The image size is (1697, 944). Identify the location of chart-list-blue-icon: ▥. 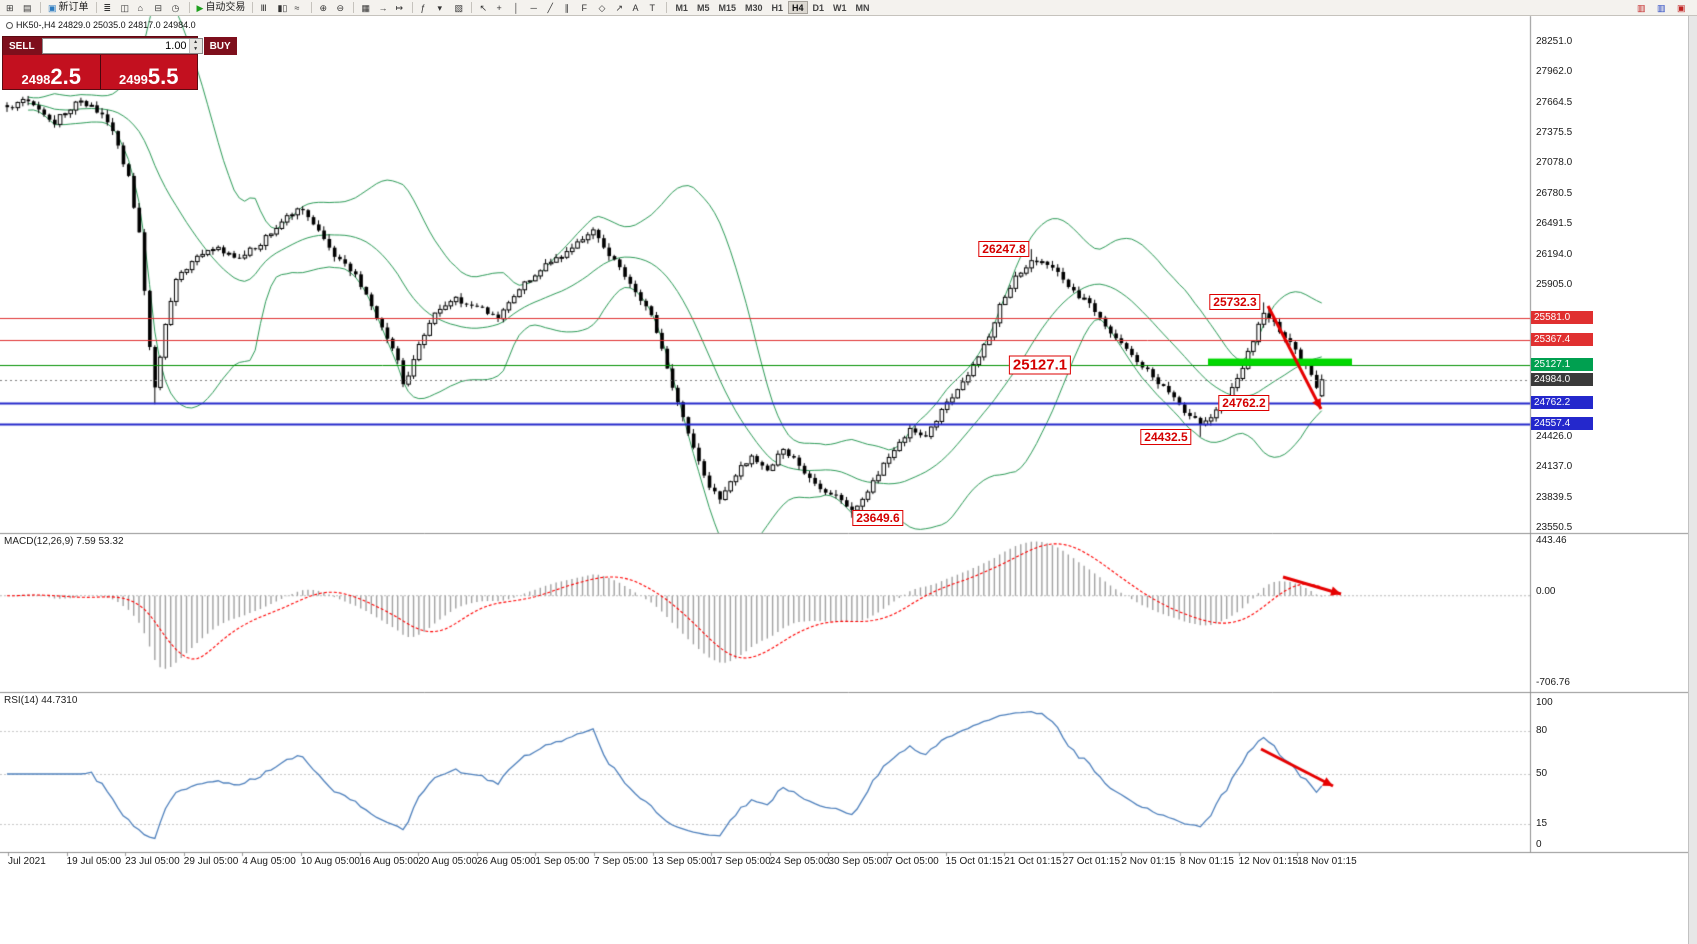
(1662, 8).